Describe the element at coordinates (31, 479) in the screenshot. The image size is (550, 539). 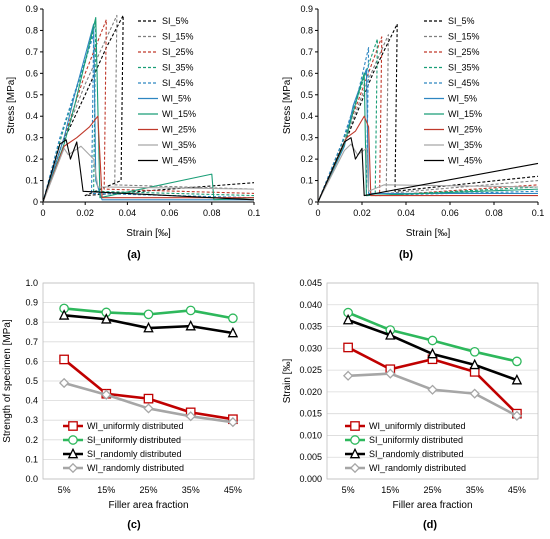
I see `y-tick-label: 0.0` at that location.